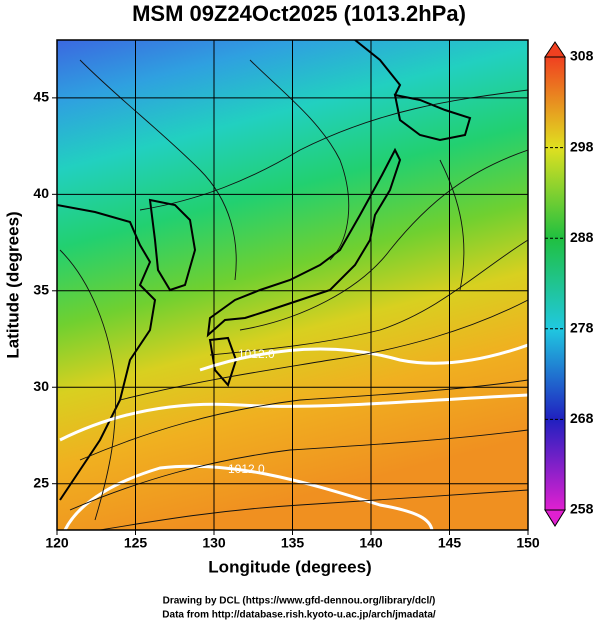 This screenshot has height=625, width=599. Describe the element at coordinates (582, 509) in the screenshot. I see `colorbar-tick-label: 258` at that location.